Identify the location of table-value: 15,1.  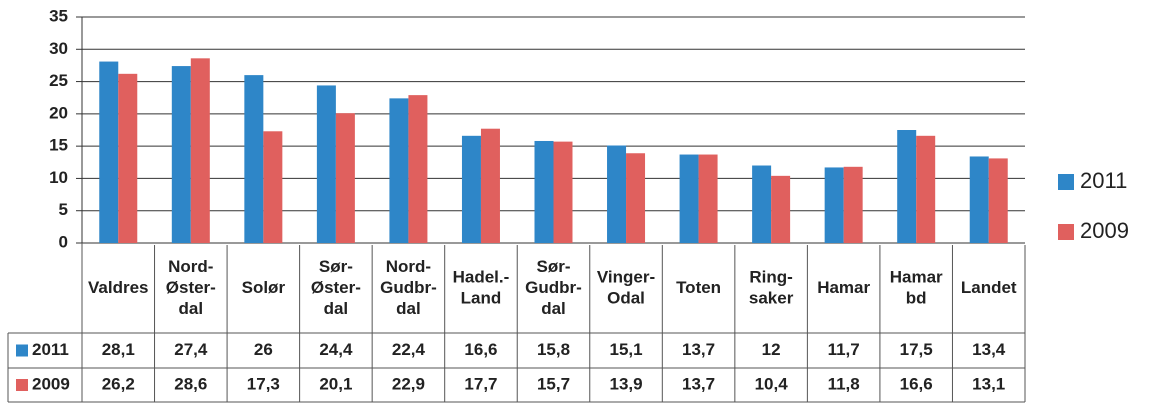
(625, 349).